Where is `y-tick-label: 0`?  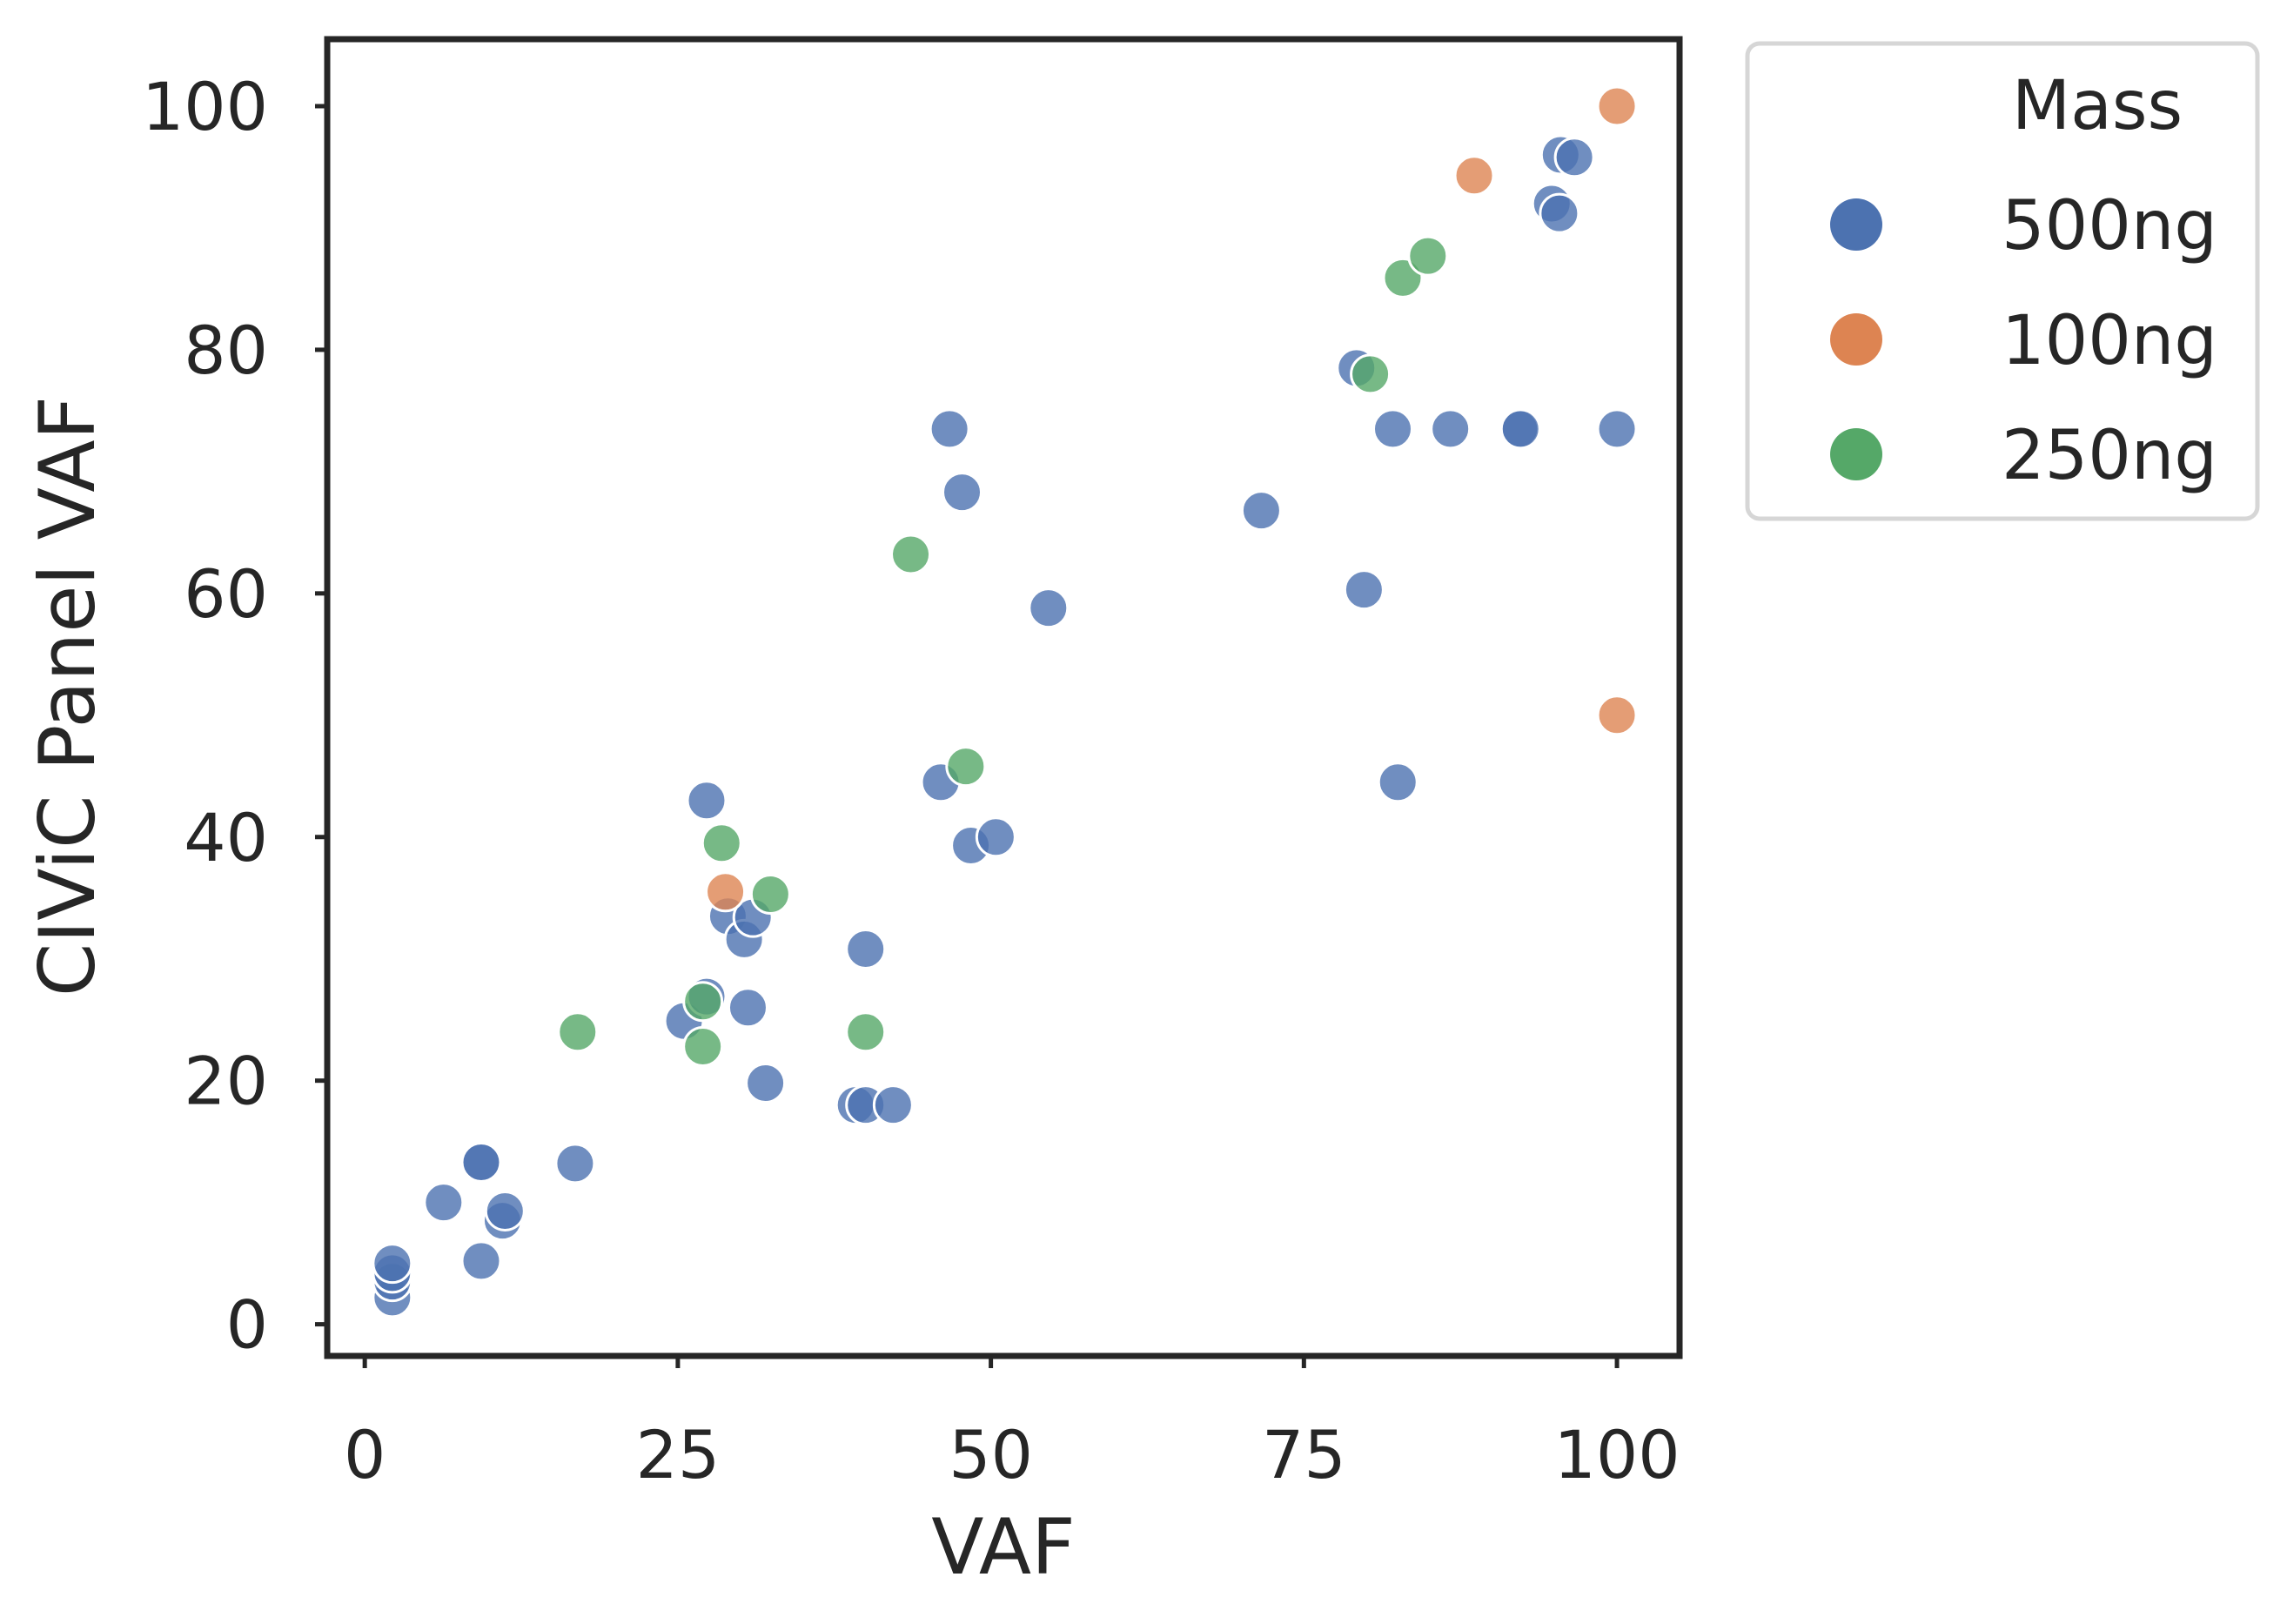 y-tick-label: 0 is located at coordinates (247, 1325).